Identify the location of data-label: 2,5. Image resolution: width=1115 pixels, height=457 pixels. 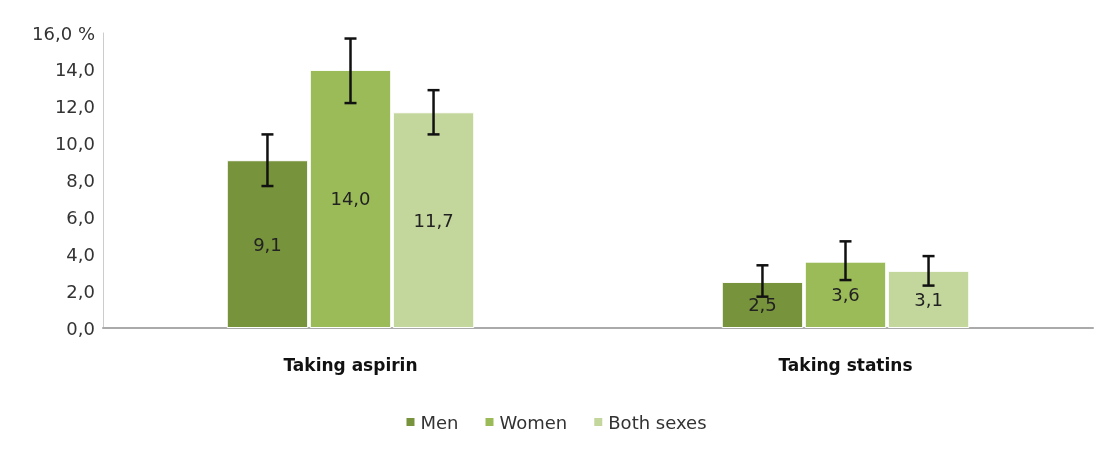
(762, 305).